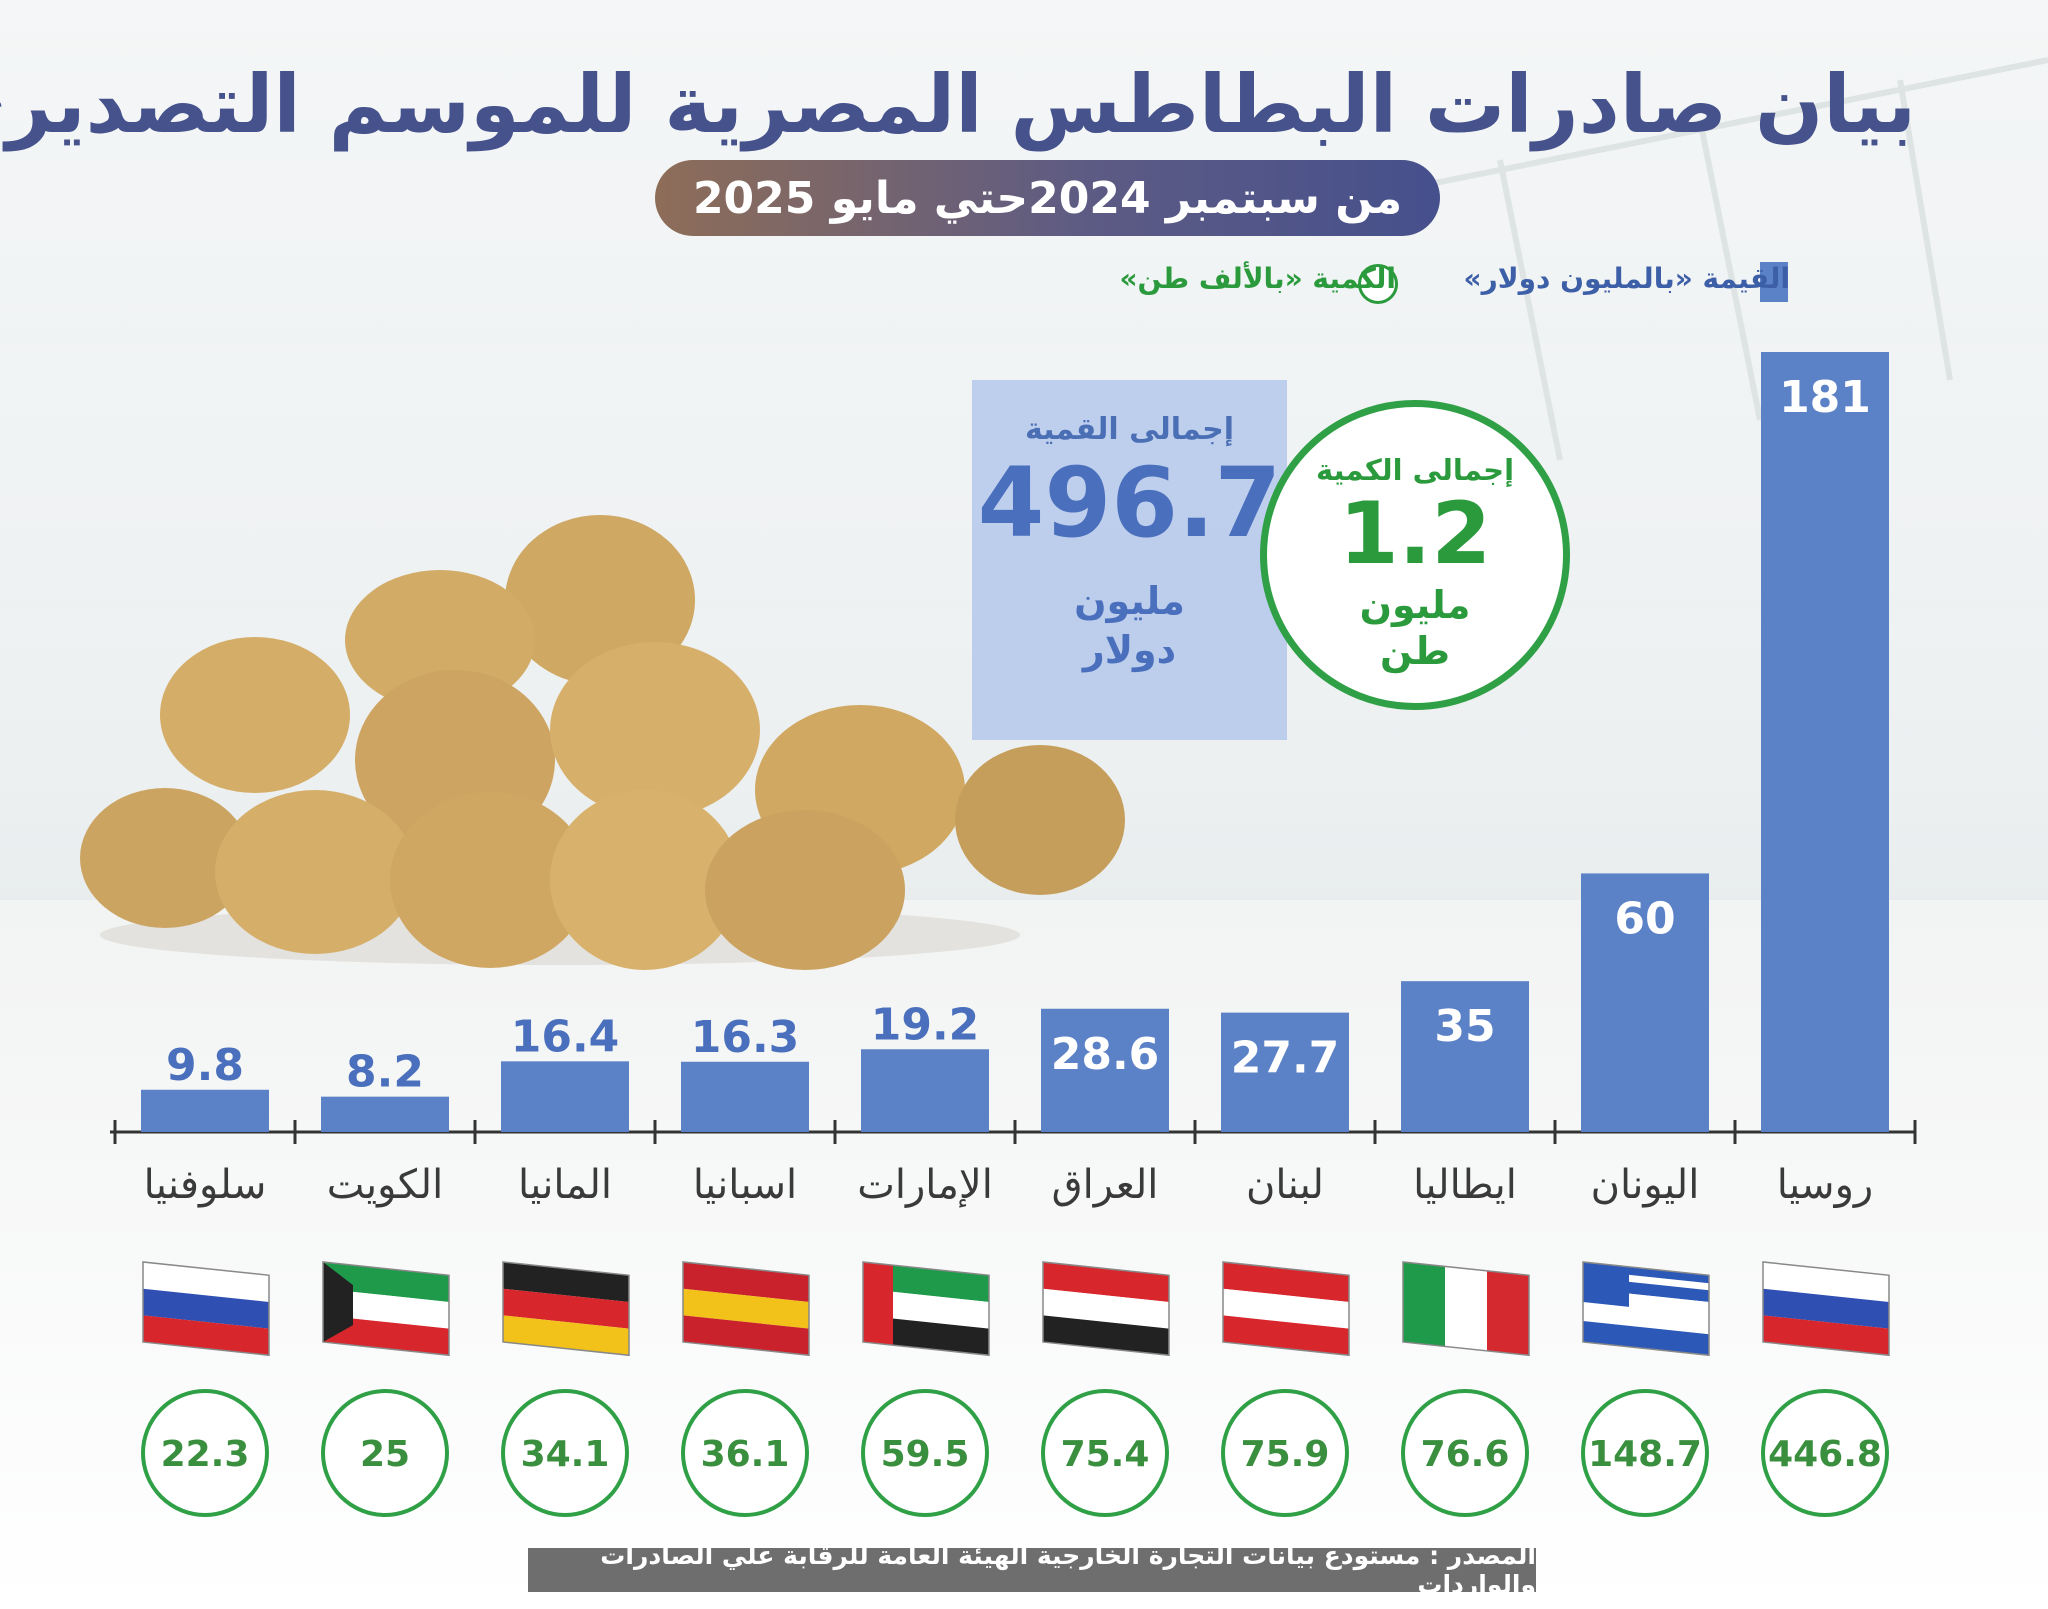 The height and width of the screenshot is (1609, 2048). I want to click on value-label: 27.7, so click(1285, 1058).